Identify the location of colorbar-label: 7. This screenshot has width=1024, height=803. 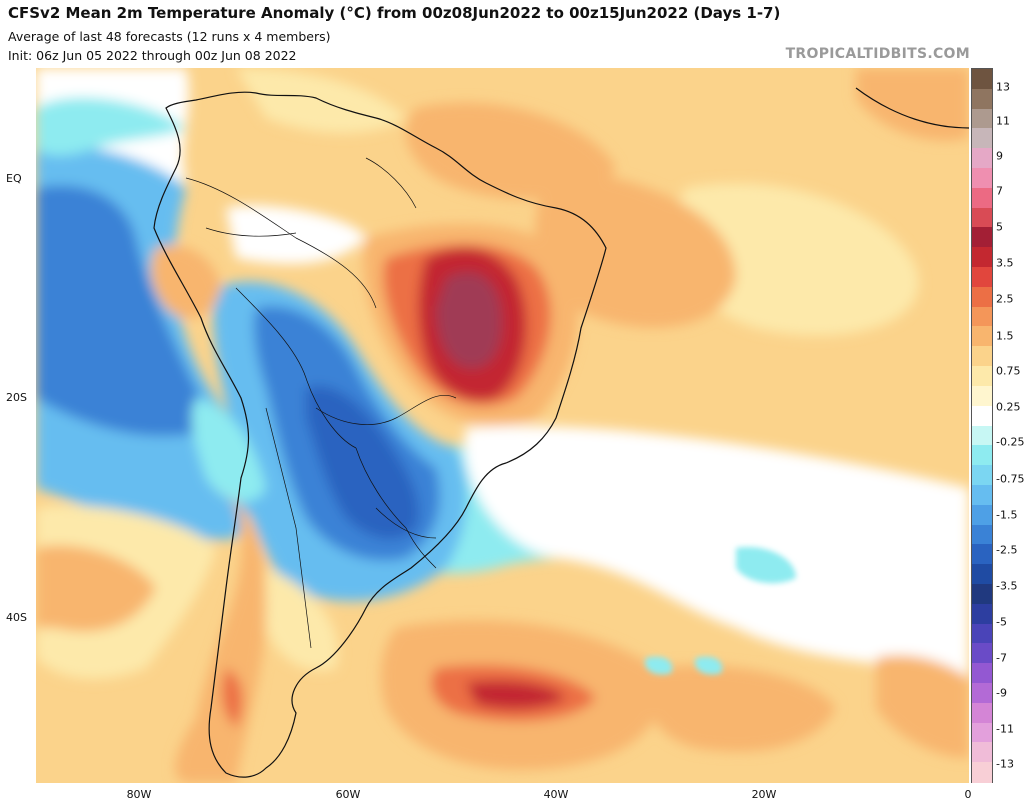
(999, 191).